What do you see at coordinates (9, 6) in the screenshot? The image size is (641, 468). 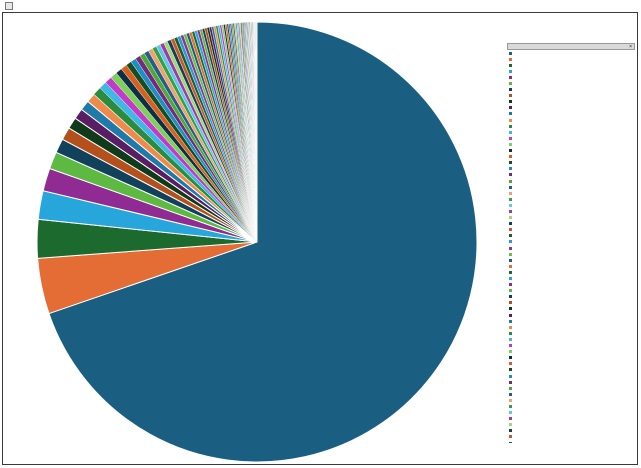 I see `toolbar-button` at bounding box center [9, 6].